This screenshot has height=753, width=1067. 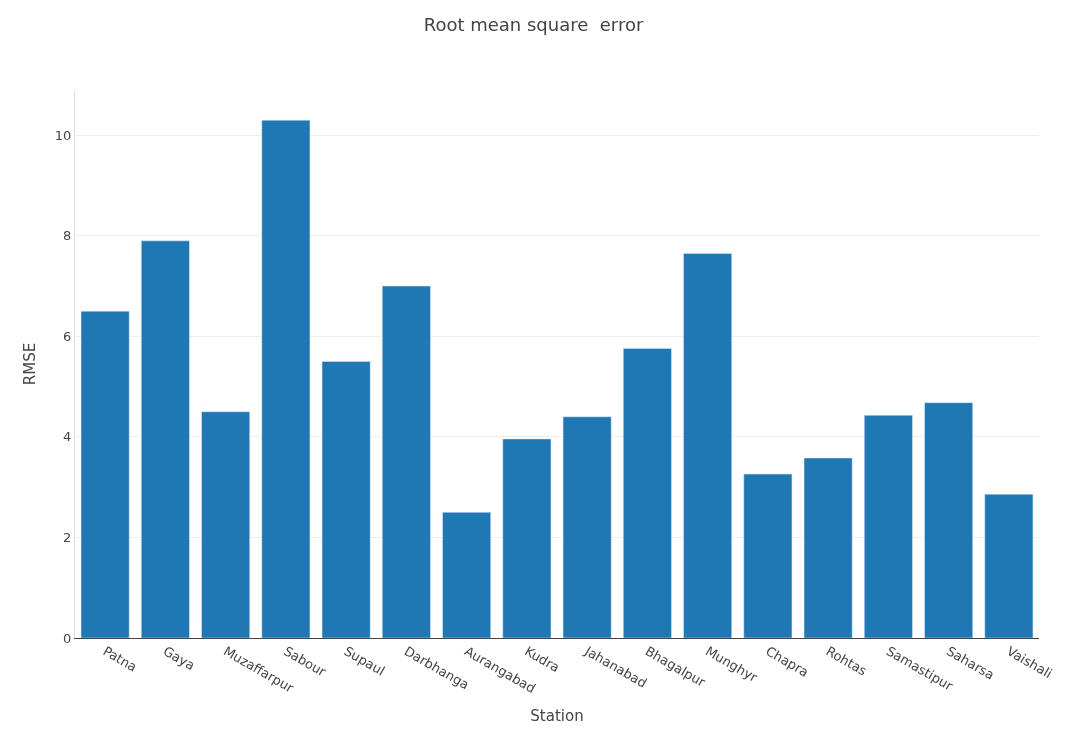 I want to click on y-tick-label: 10, so click(x=63, y=135).